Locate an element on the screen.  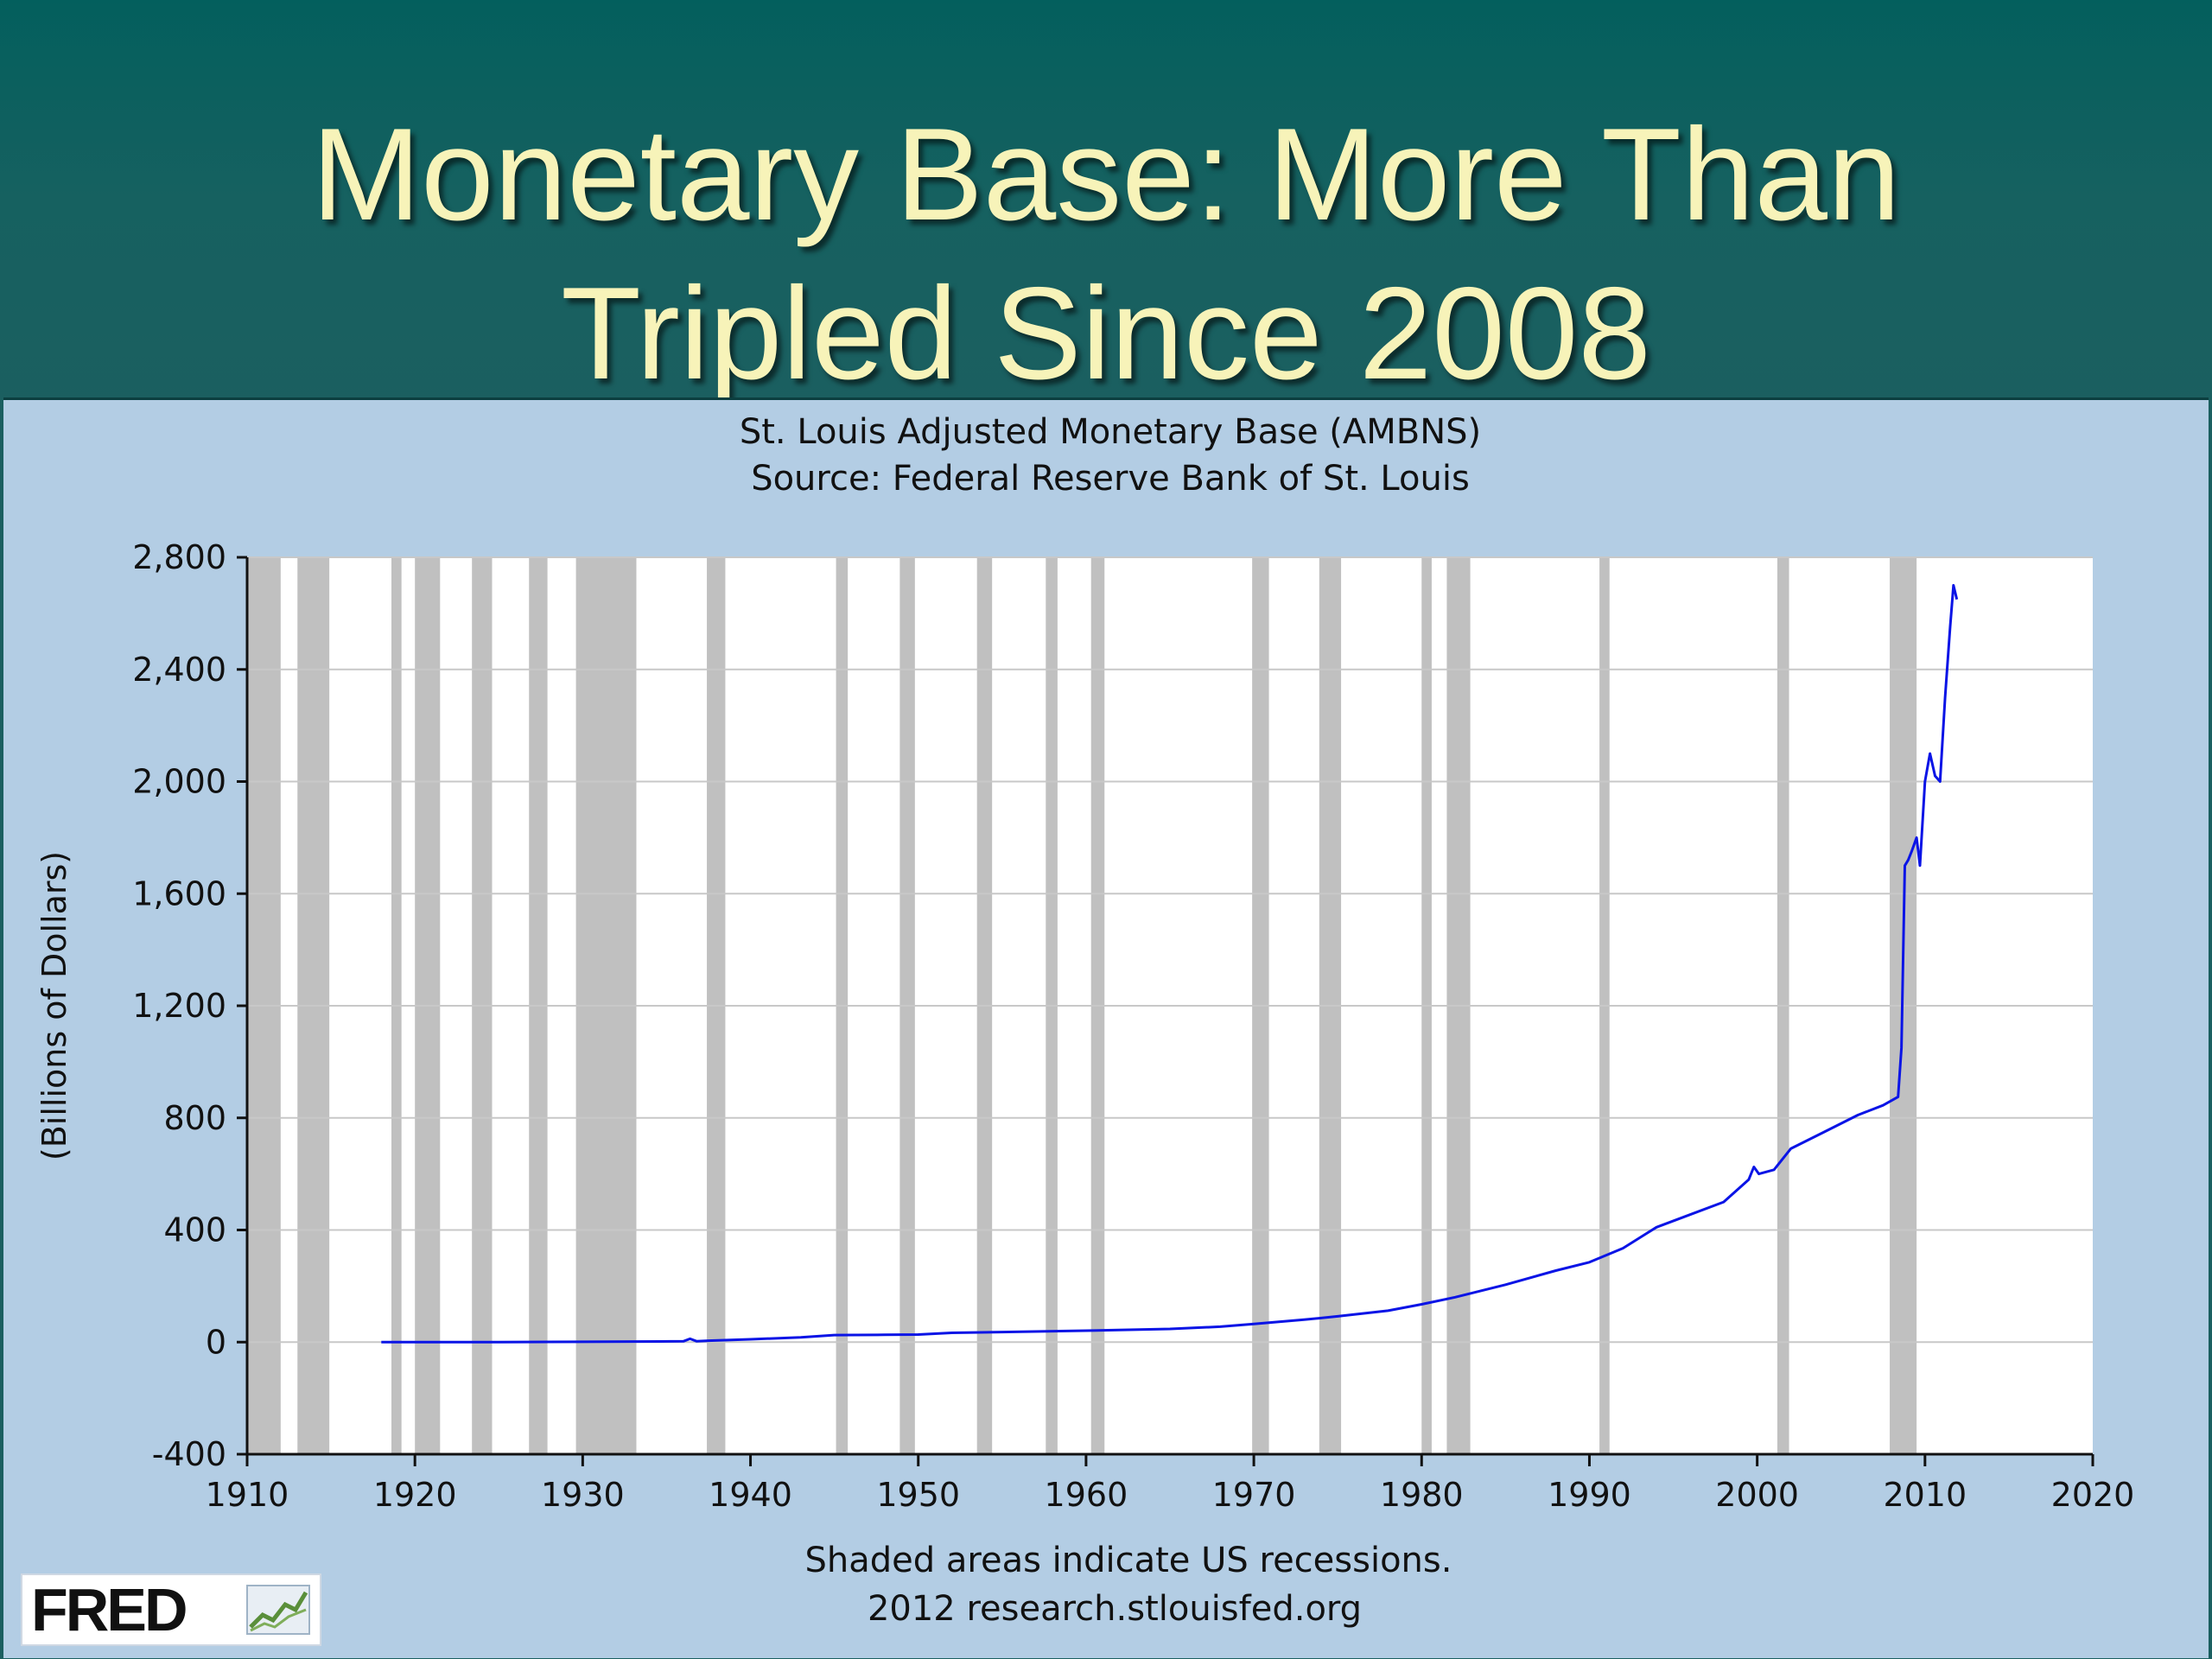
y-tick-label: 1,200 is located at coordinates (179, 1006).